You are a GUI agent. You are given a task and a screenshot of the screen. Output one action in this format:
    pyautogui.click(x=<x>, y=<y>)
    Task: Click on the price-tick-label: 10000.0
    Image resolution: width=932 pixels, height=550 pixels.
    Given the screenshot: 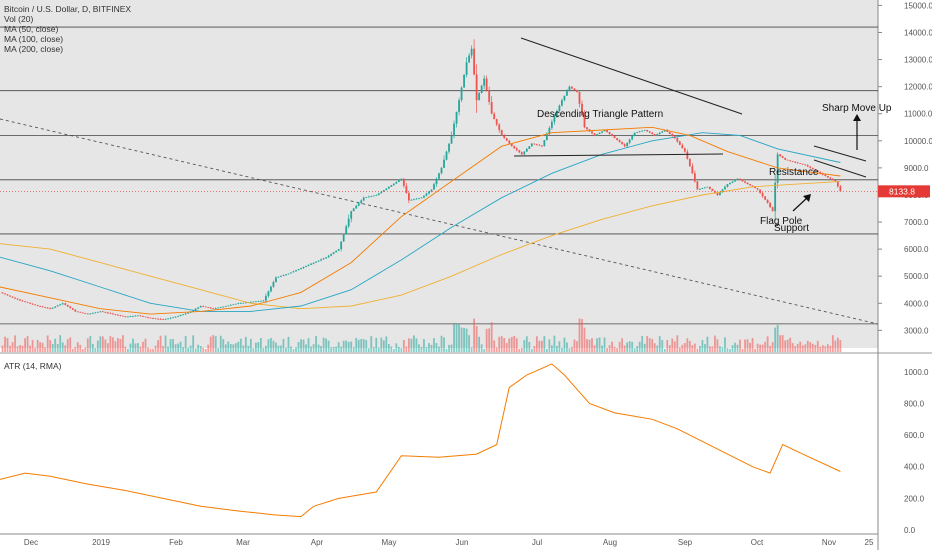 What is the action you would take?
    pyautogui.click(x=918, y=141)
    